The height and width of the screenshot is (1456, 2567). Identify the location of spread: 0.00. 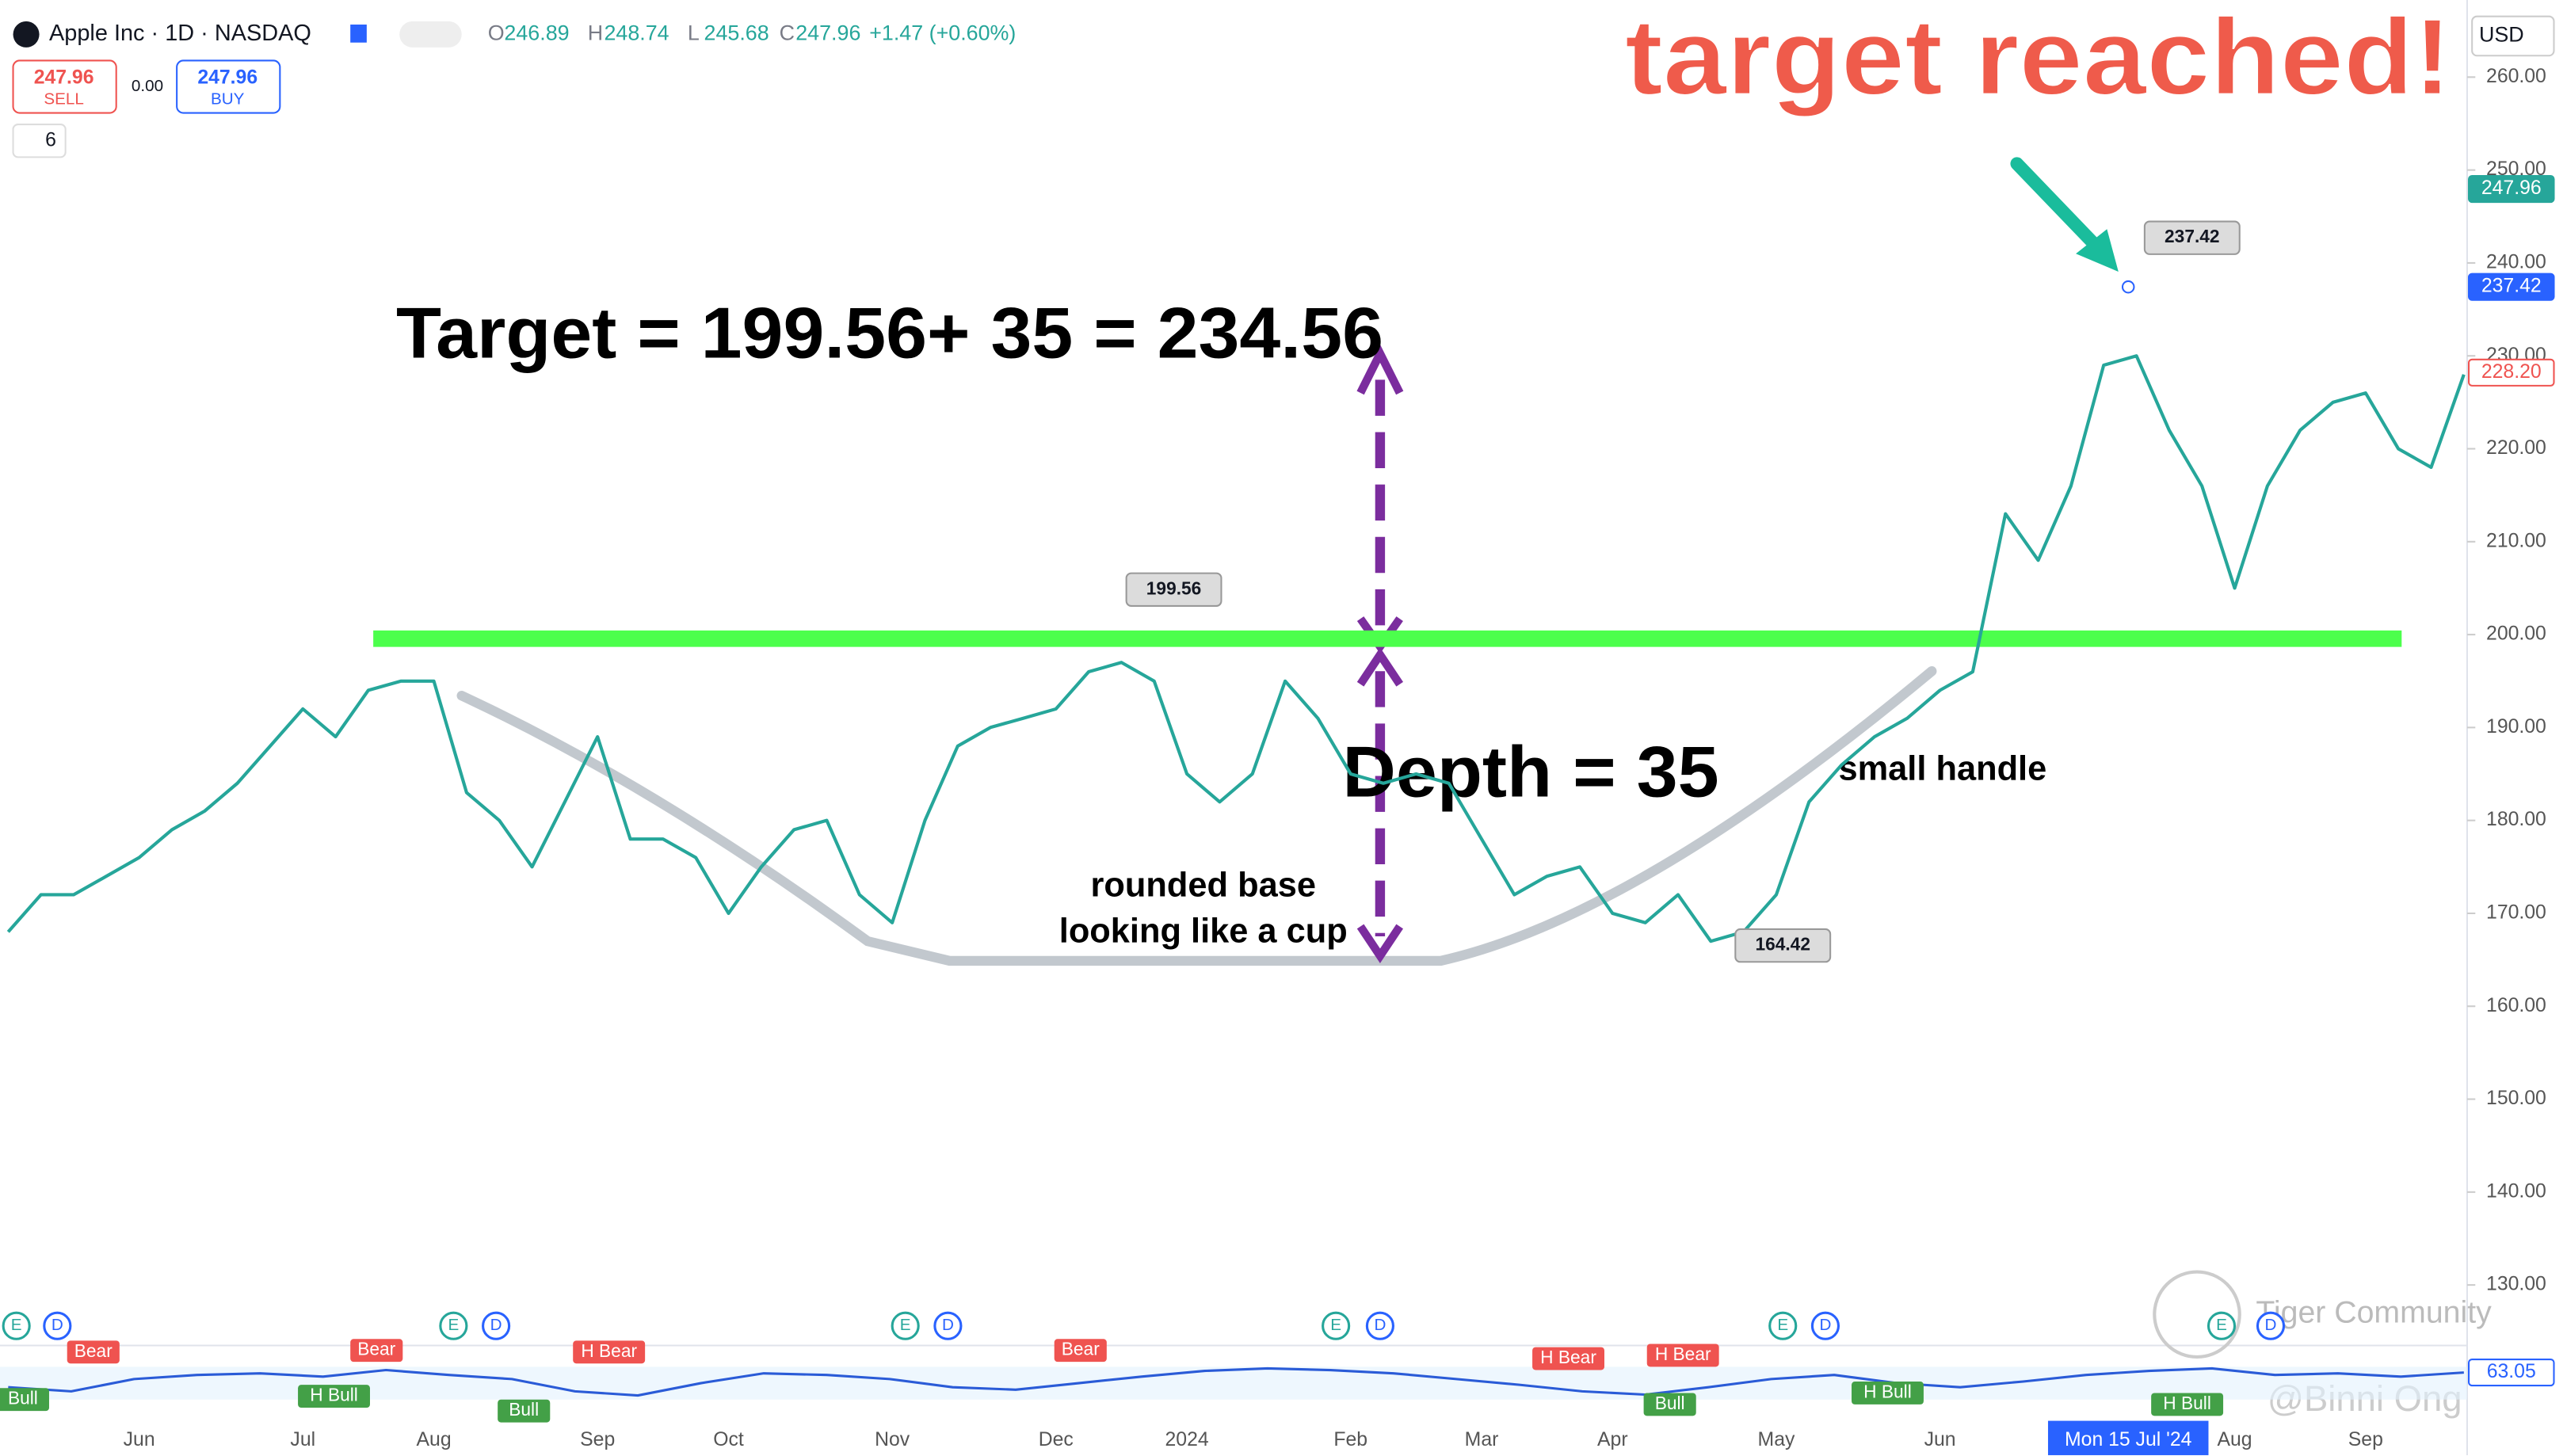
(147, 86).